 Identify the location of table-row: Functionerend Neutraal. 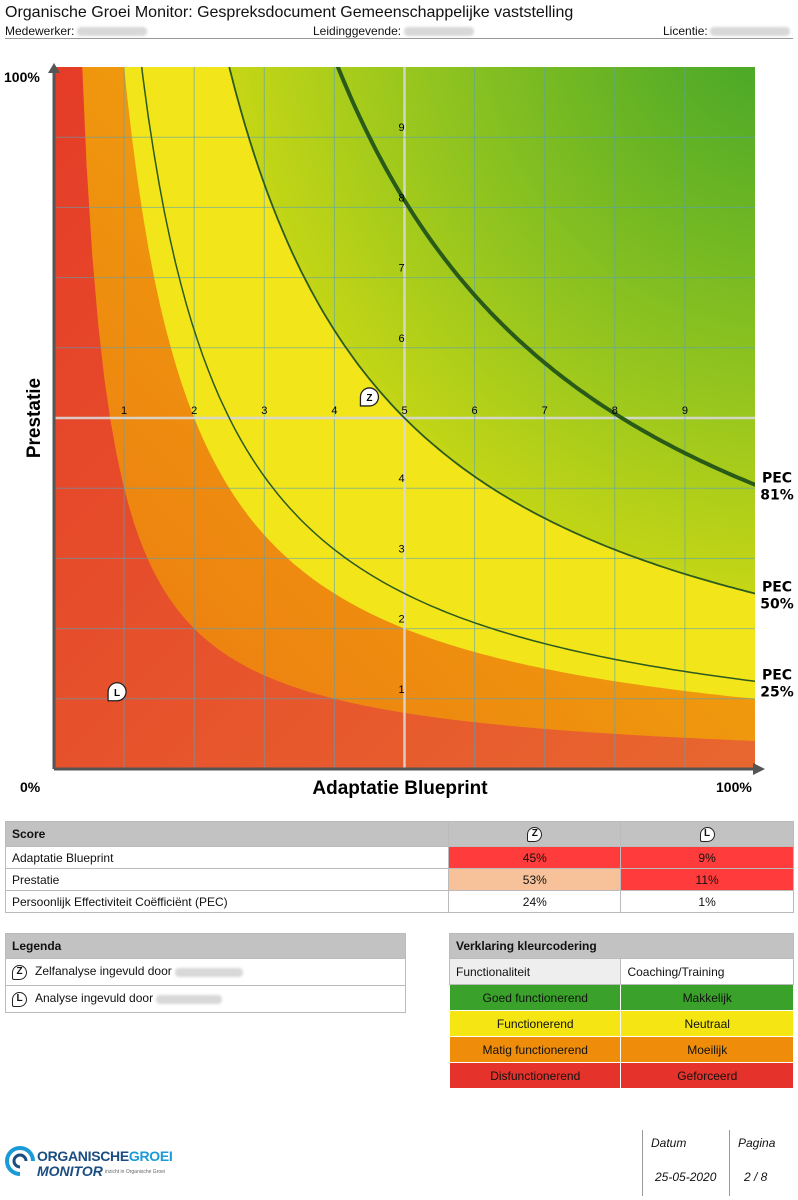
(621, 1023).